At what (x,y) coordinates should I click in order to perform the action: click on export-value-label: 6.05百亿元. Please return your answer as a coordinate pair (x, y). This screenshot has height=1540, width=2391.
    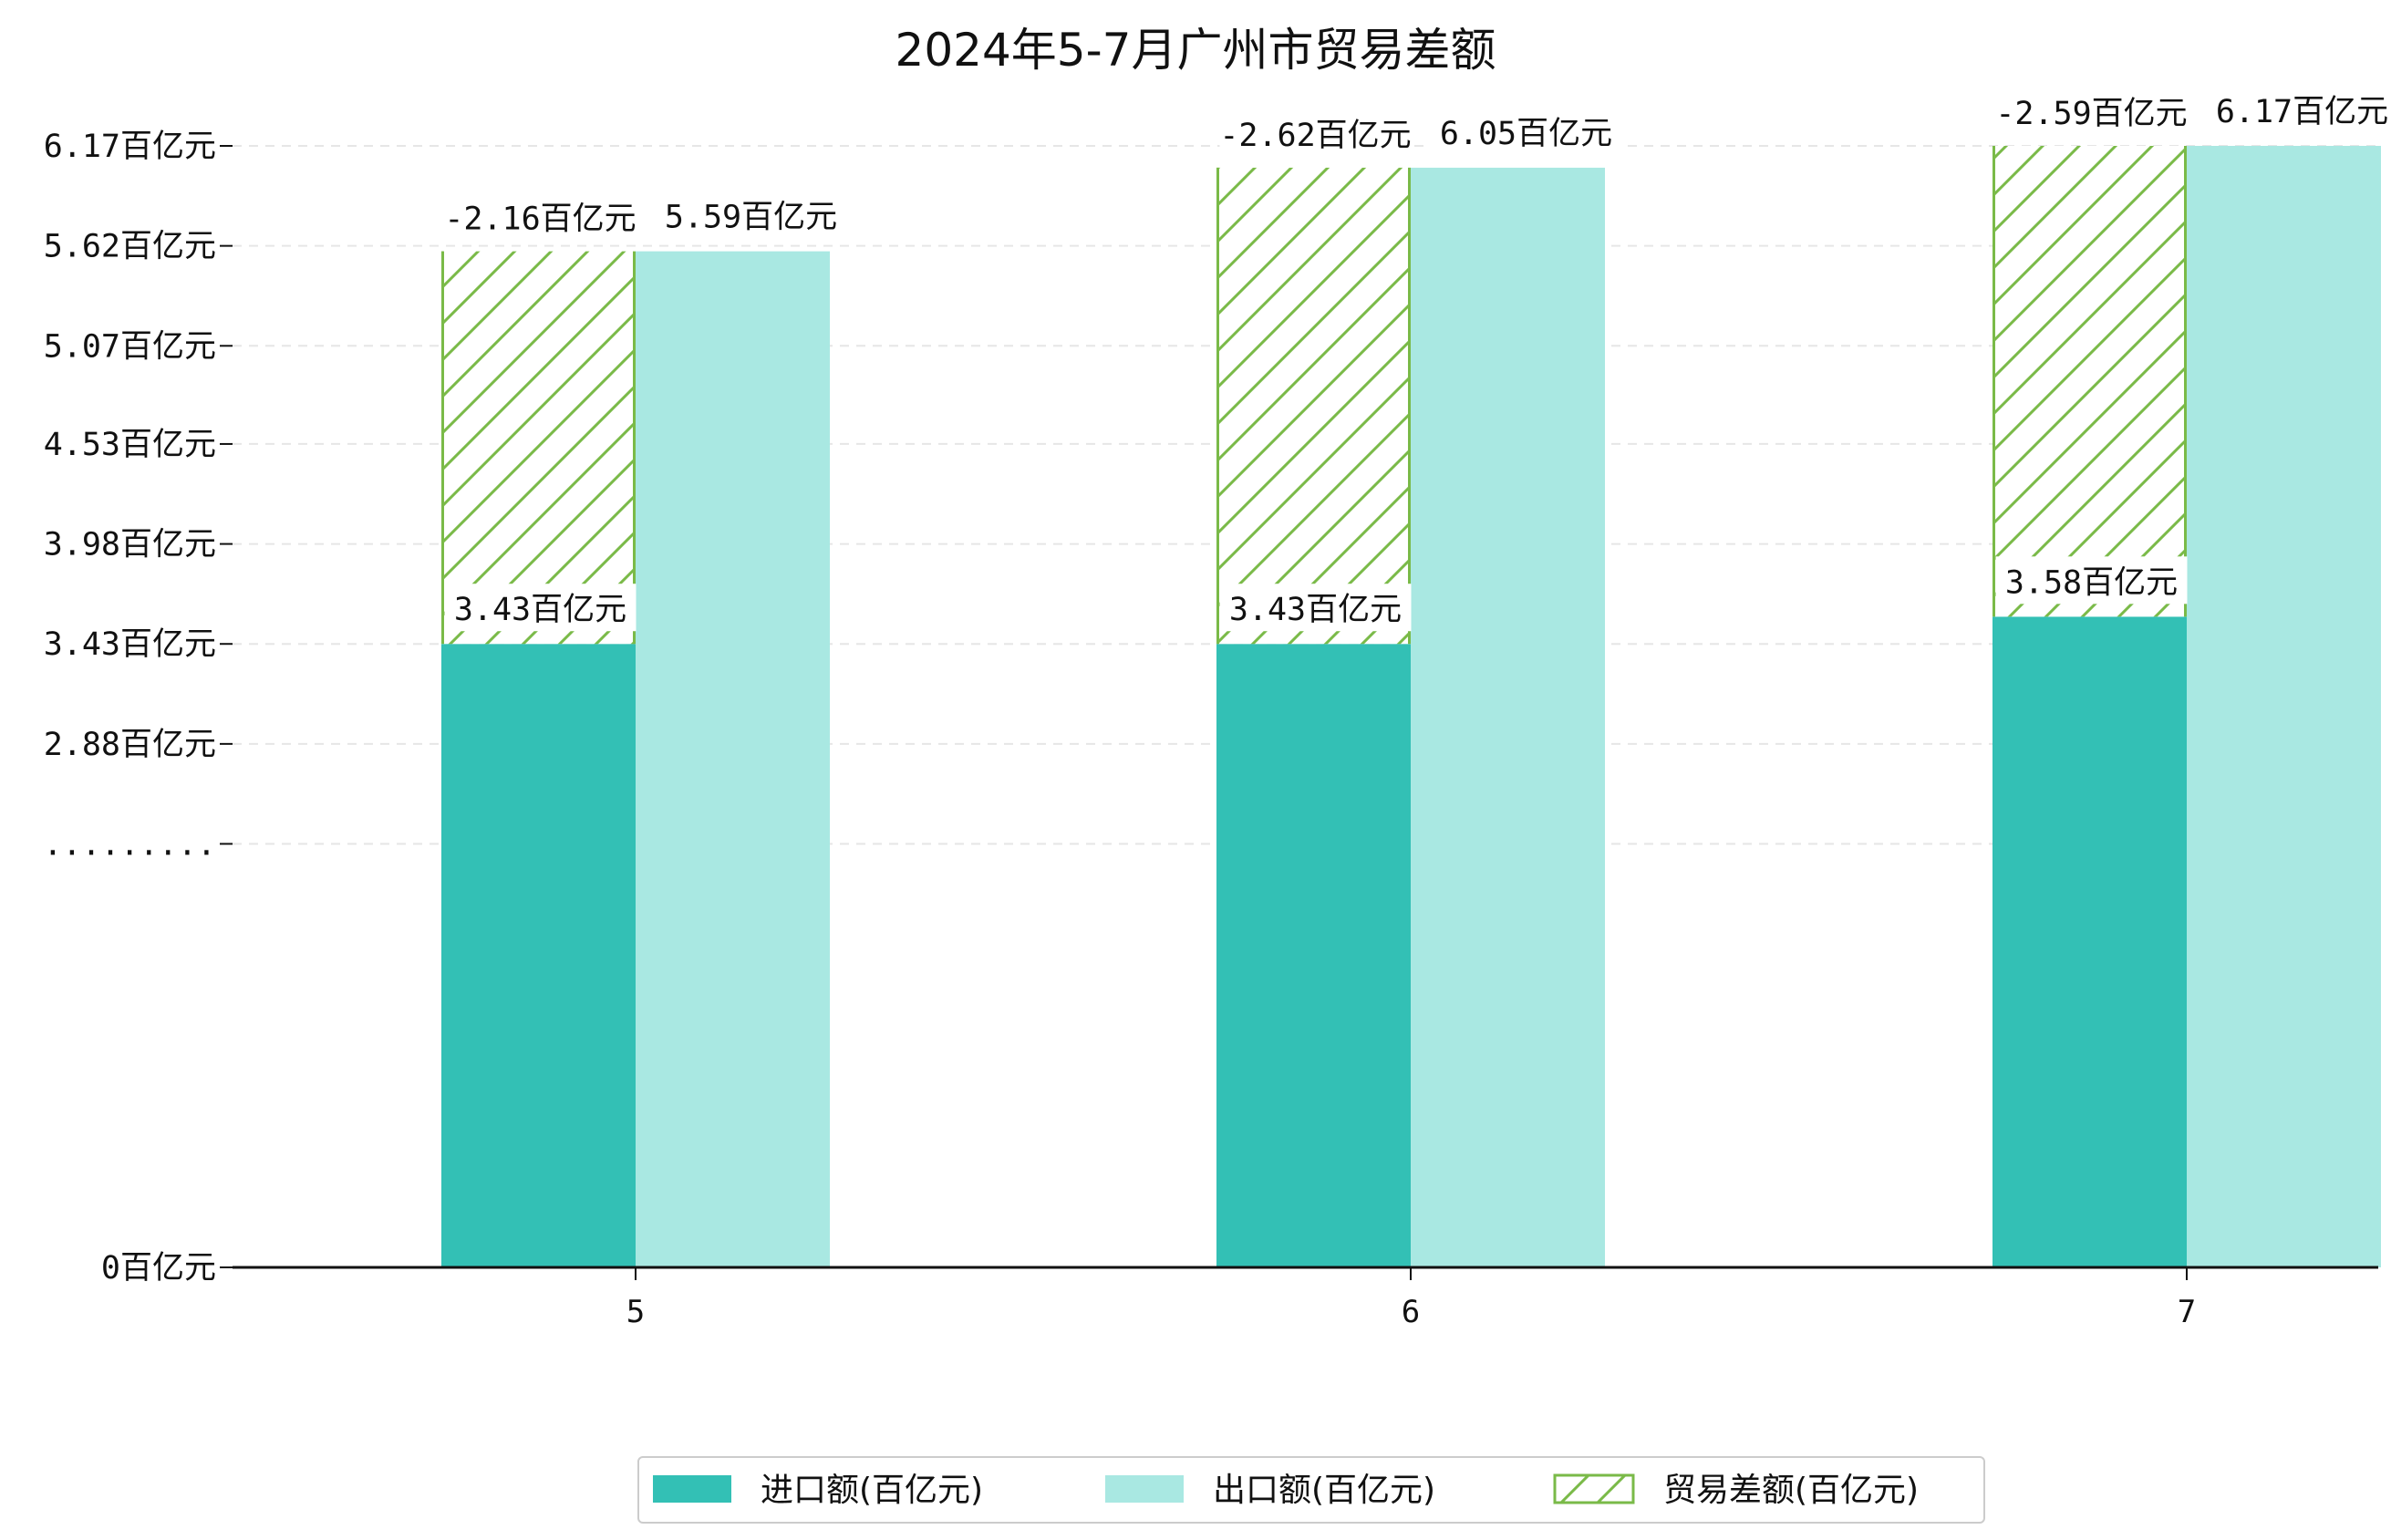
    Looking at the image, I should click on (1526, 134).